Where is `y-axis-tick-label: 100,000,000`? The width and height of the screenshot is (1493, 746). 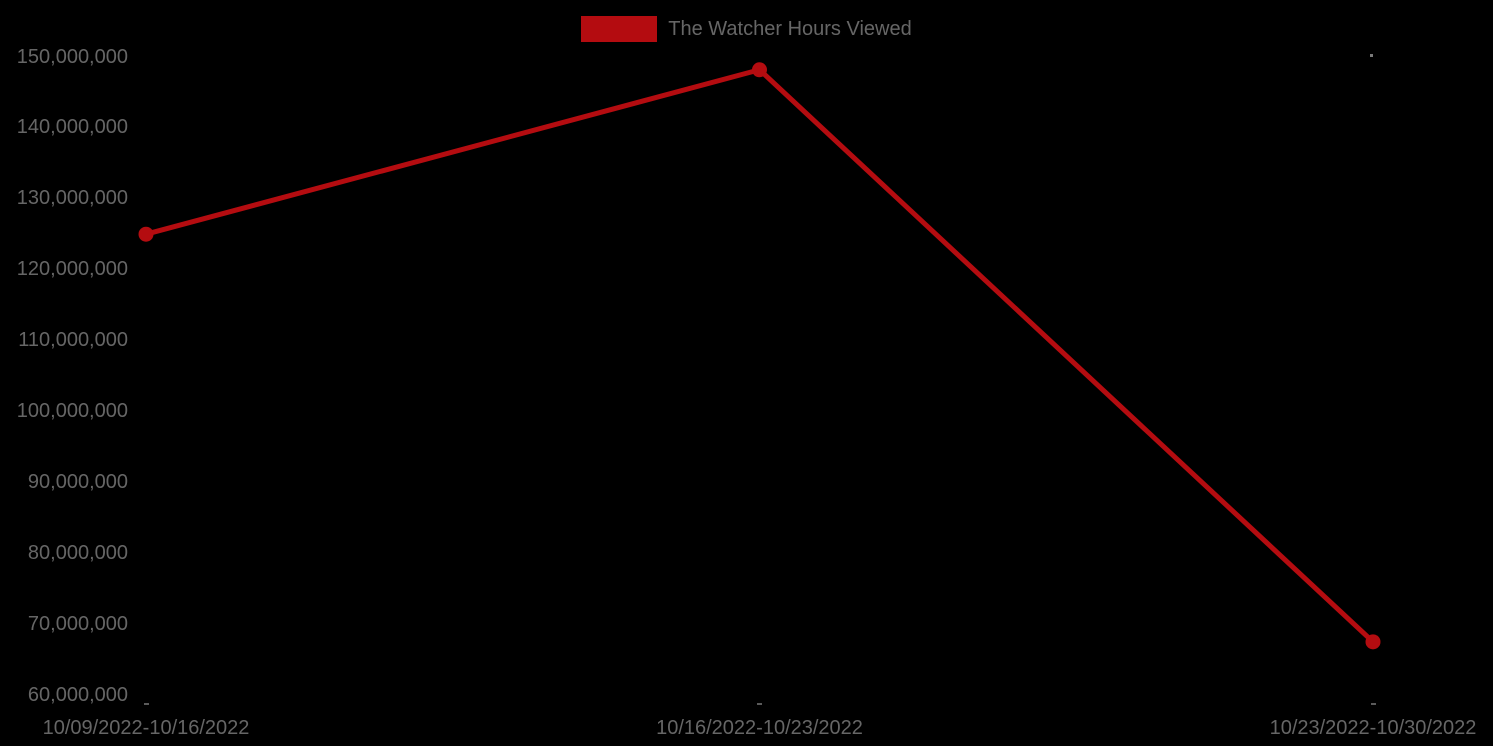
y-axis-tick-label: 100,000,000 is located at coordinates (72, 410).